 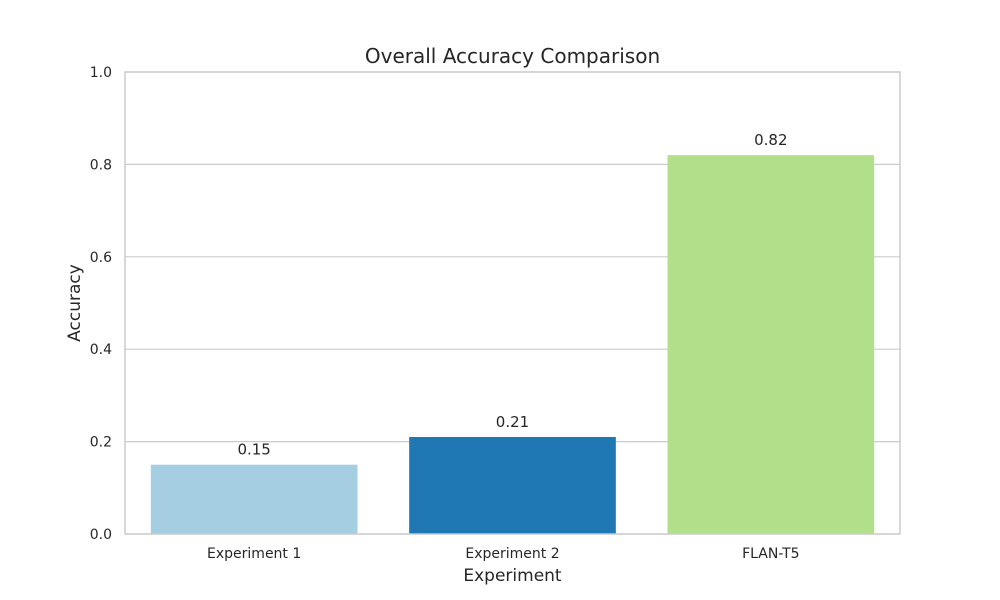 What do you see at coordinates (101, 443) in the screenshot?
I see `y-tick-label: 0.2` at bounding box center [101, 443].